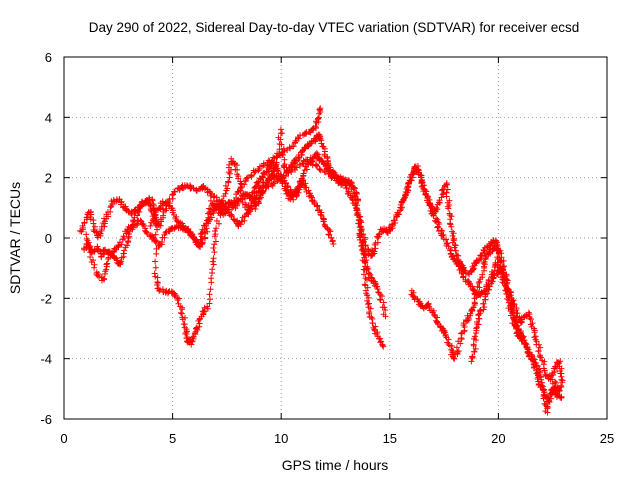  I want to click on y-tick-label: 6, so click(48, 57).